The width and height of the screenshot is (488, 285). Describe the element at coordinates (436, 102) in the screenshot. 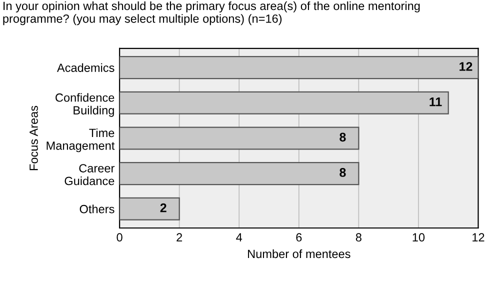

I see `data-label: 11` at that location.